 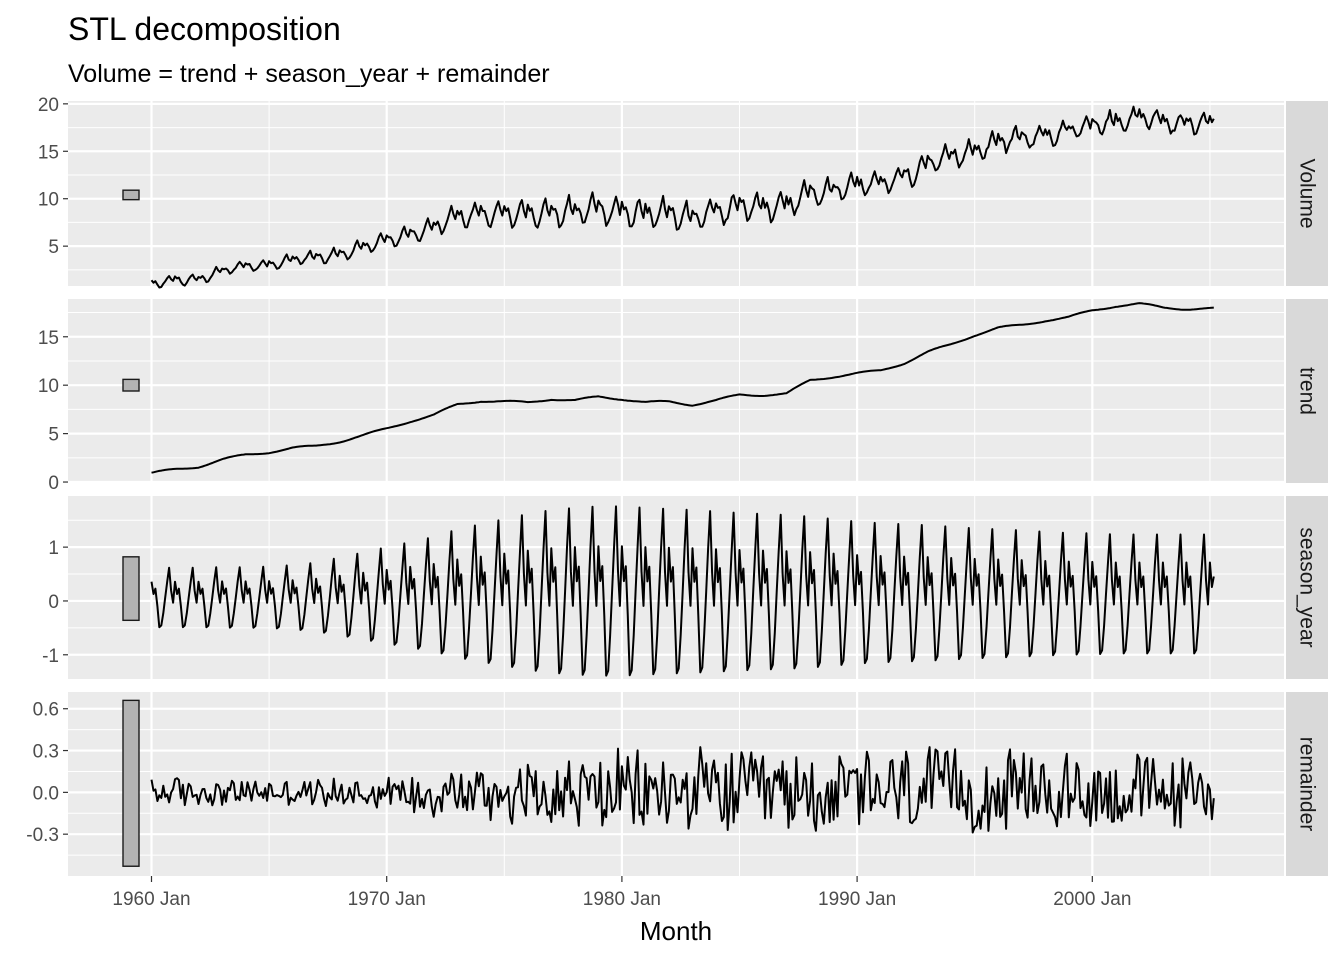 I want to click on y-tick-label: -0.3, so click(x=42, y=835).